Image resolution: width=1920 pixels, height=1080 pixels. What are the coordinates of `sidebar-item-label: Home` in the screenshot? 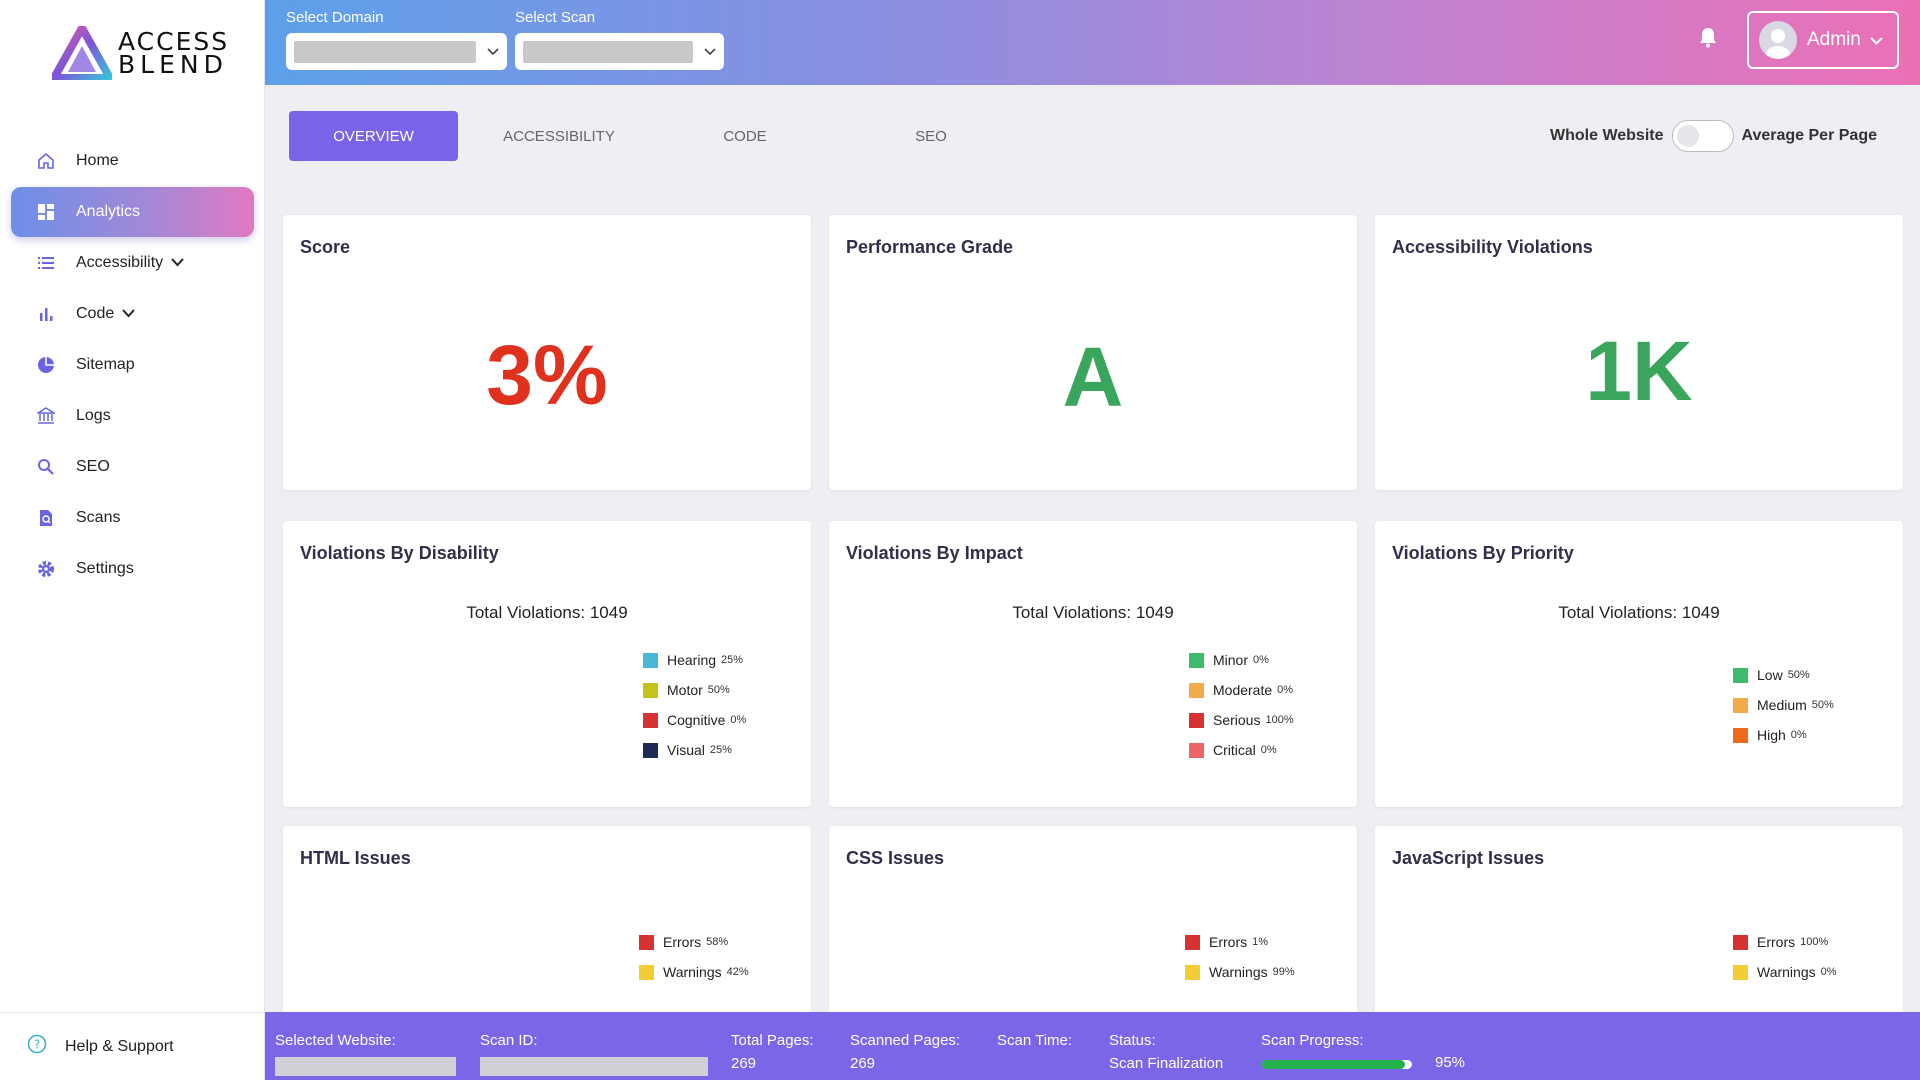 It's located at (97, 160).